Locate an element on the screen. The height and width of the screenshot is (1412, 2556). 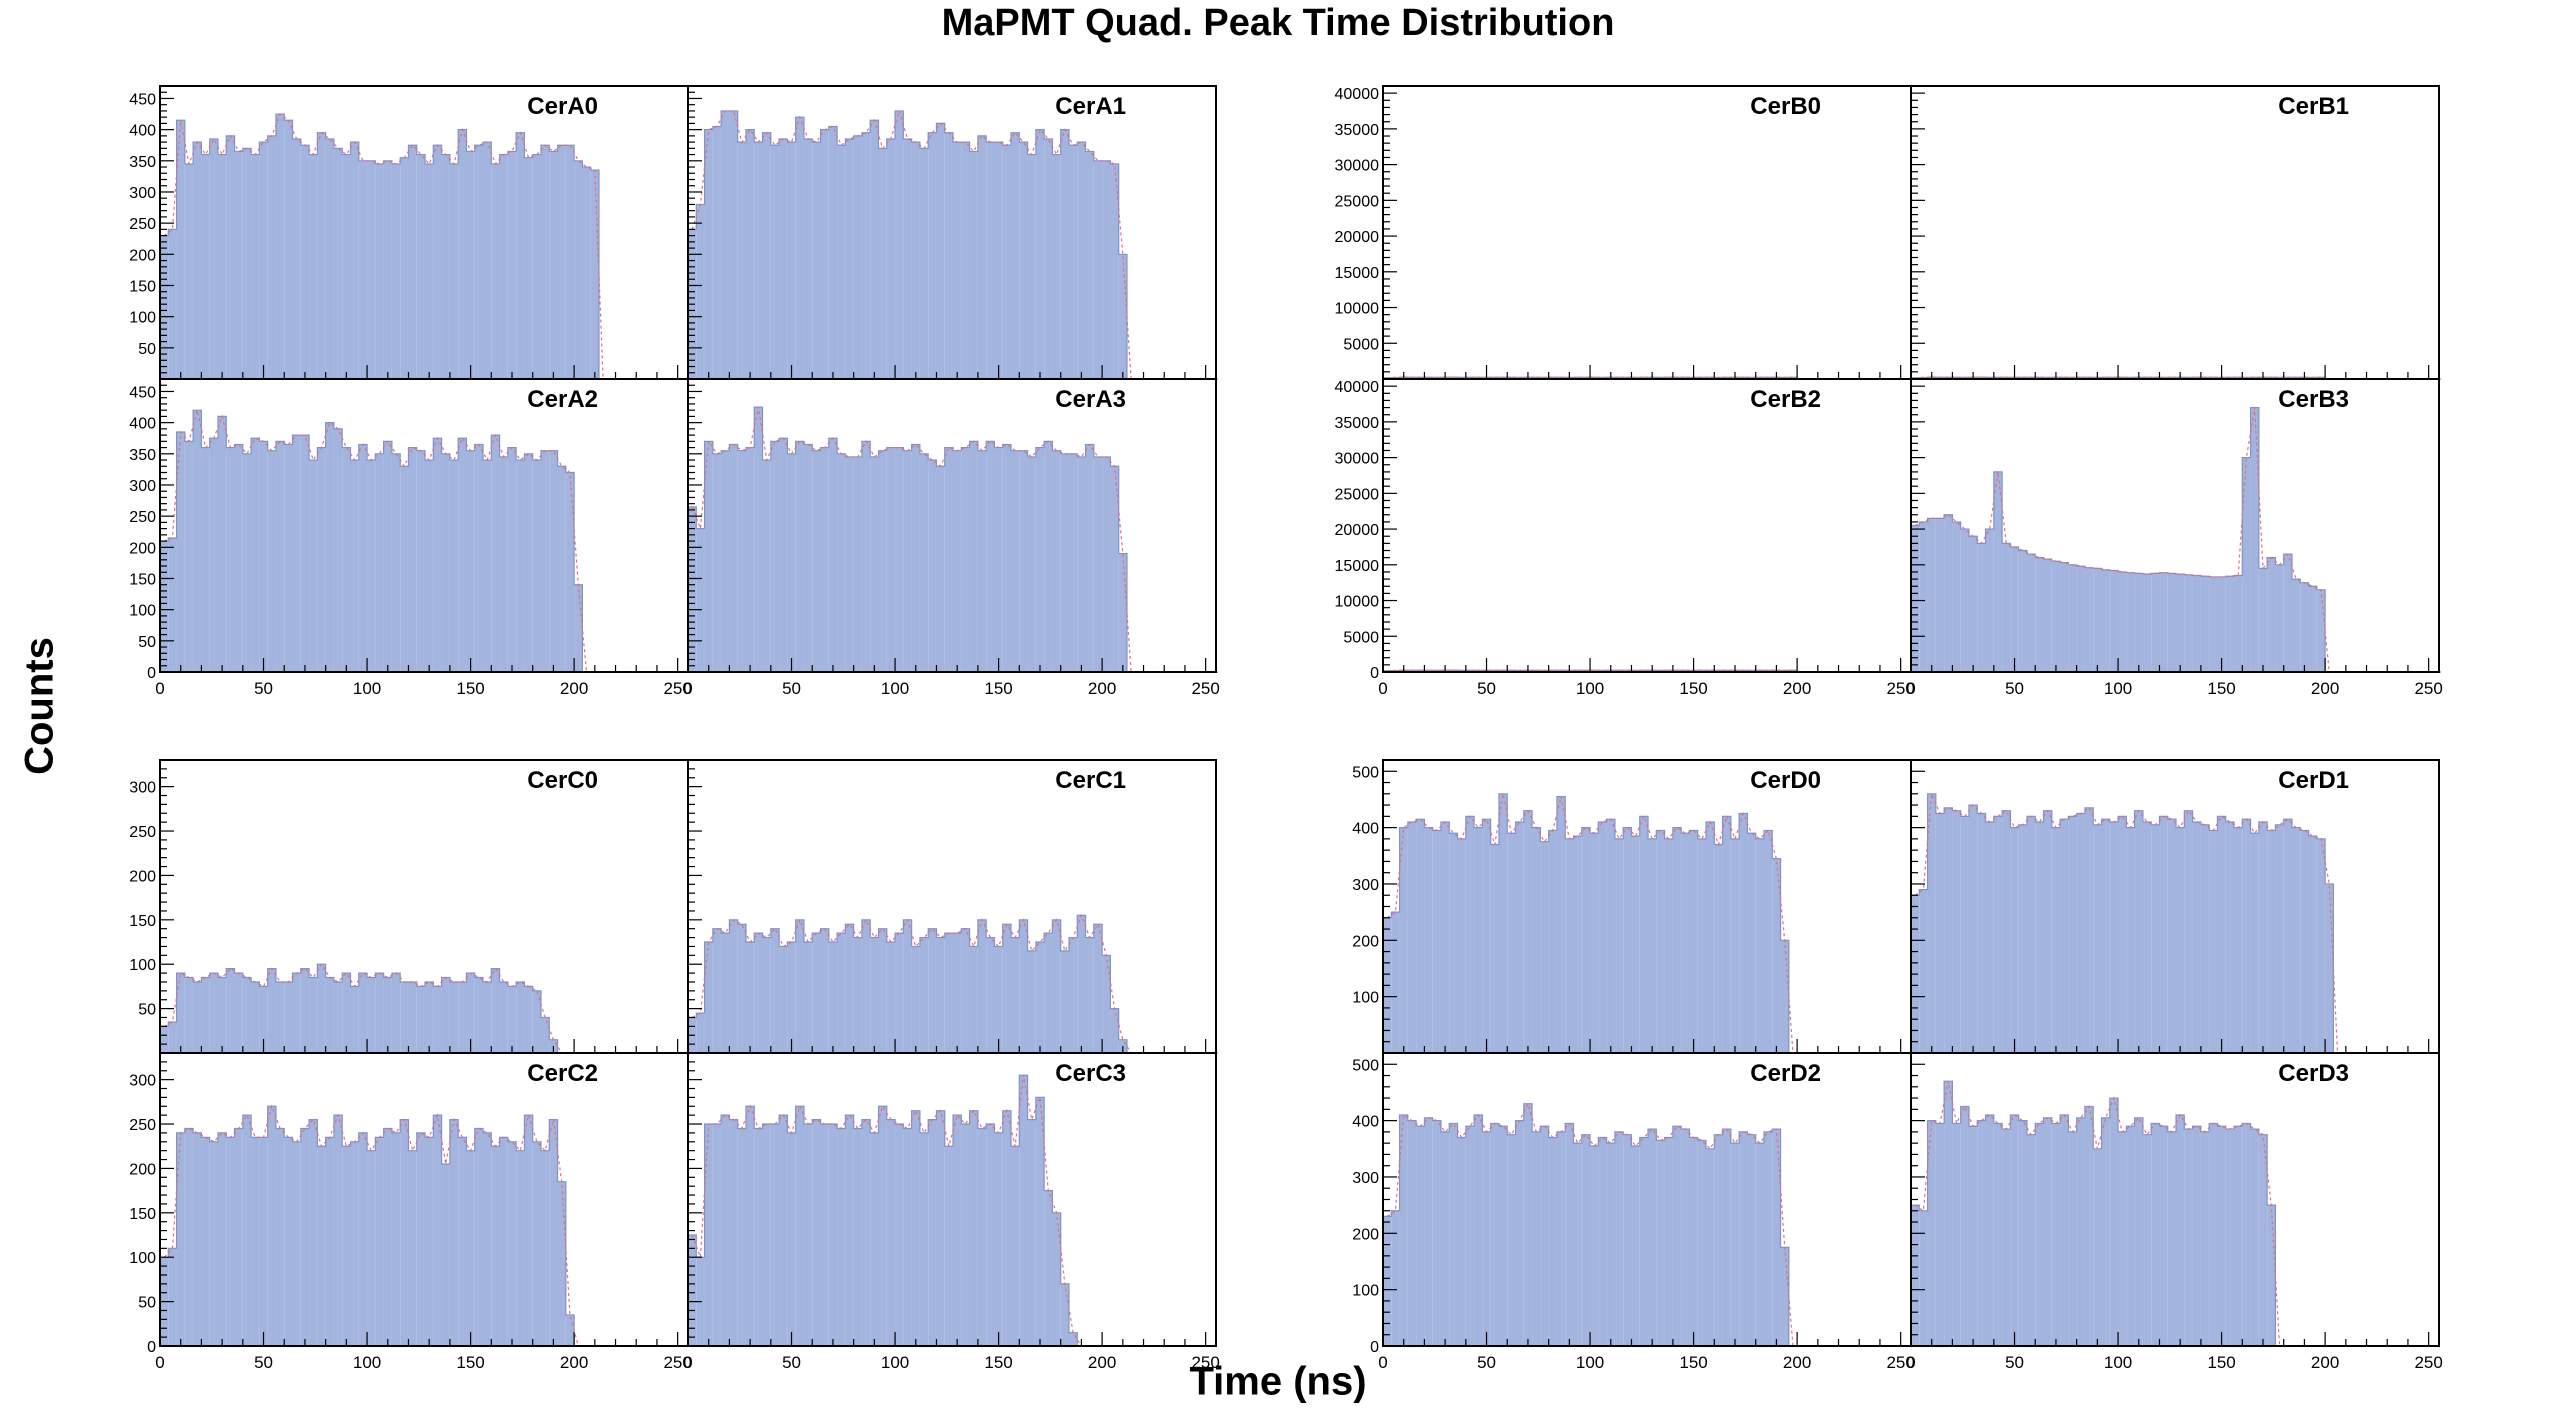
y-tick-label: 35000 is located at coordinates (1357, 423).